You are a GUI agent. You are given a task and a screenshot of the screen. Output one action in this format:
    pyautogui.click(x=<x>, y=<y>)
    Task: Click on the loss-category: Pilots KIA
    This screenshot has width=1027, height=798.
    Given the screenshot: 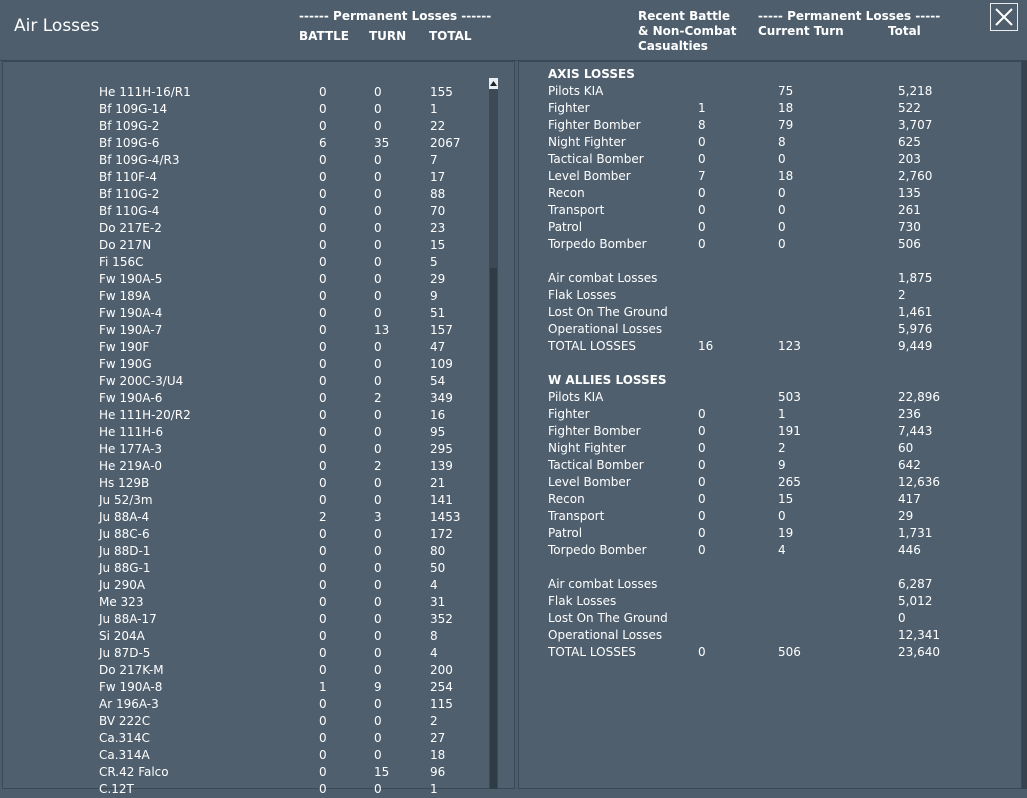 What is the action you would take?
    pyautogui.click(x=576, y=397)
    